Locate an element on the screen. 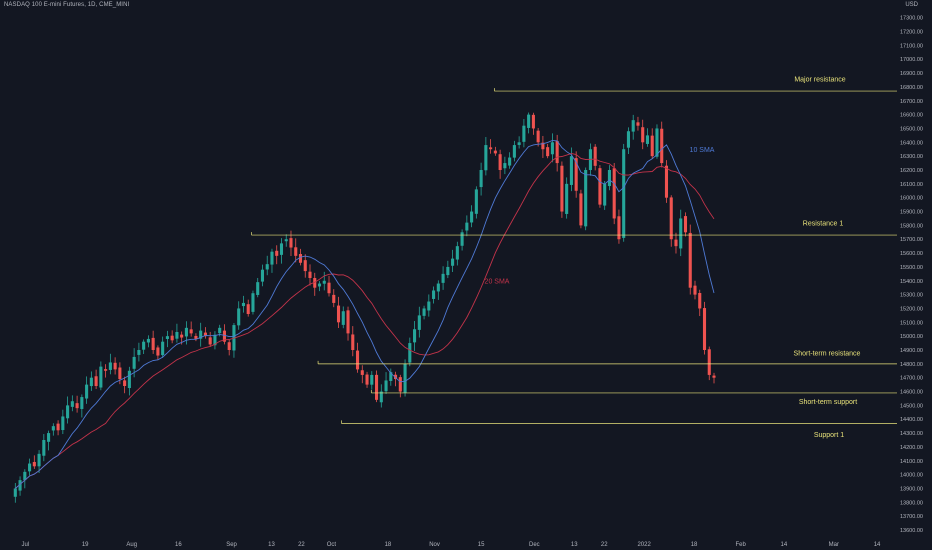  y-tick-label: 15200.00 is located at coordinates (911, 309).